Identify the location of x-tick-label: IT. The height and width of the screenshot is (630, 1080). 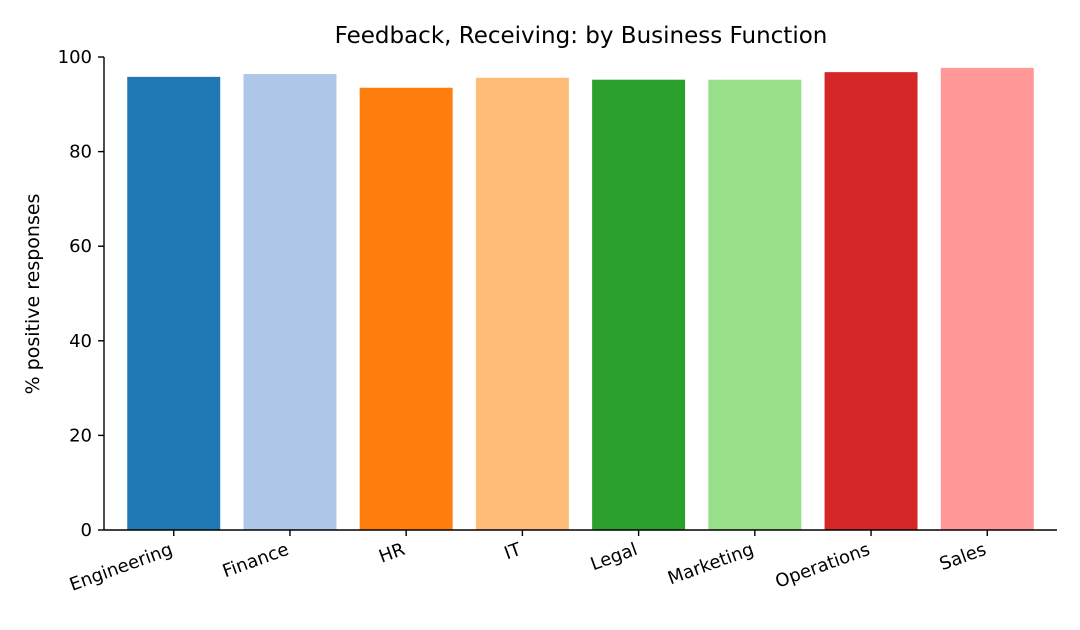
(513, 552).